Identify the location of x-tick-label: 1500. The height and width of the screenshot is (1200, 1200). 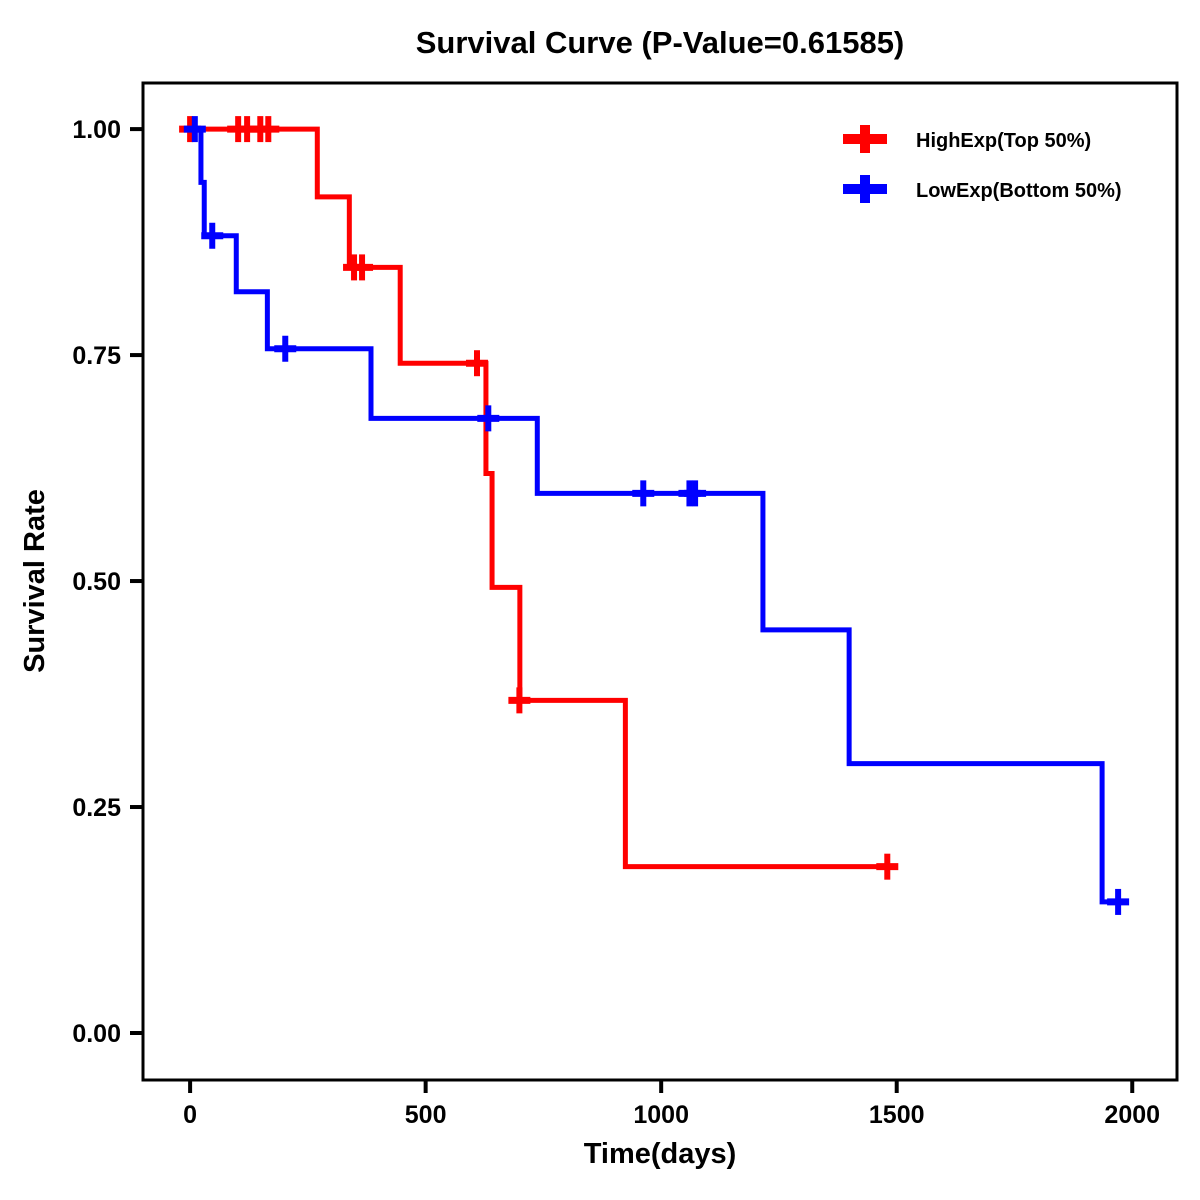
(897, 1115).